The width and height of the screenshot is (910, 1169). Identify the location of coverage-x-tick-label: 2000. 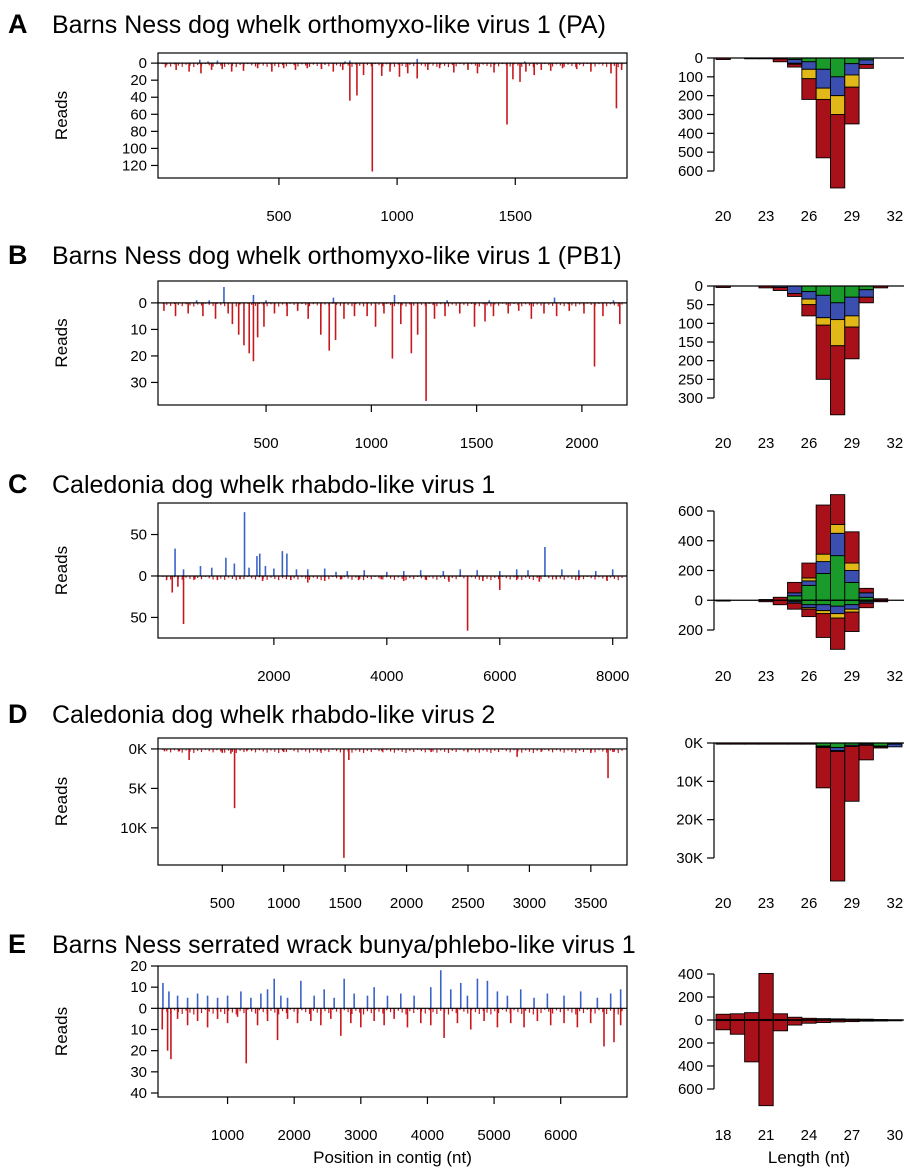
(581, 443).